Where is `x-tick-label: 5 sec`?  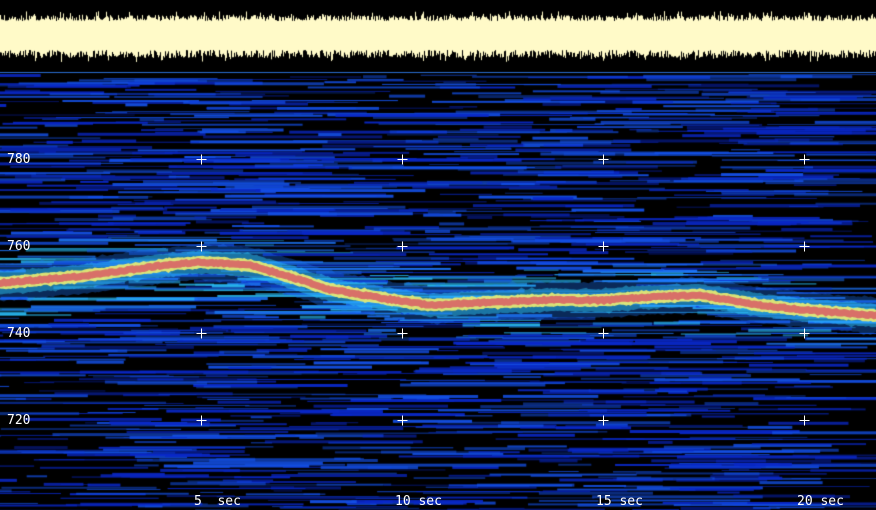 x-tick-label: 5 sec is located at coordinates (217, 501).